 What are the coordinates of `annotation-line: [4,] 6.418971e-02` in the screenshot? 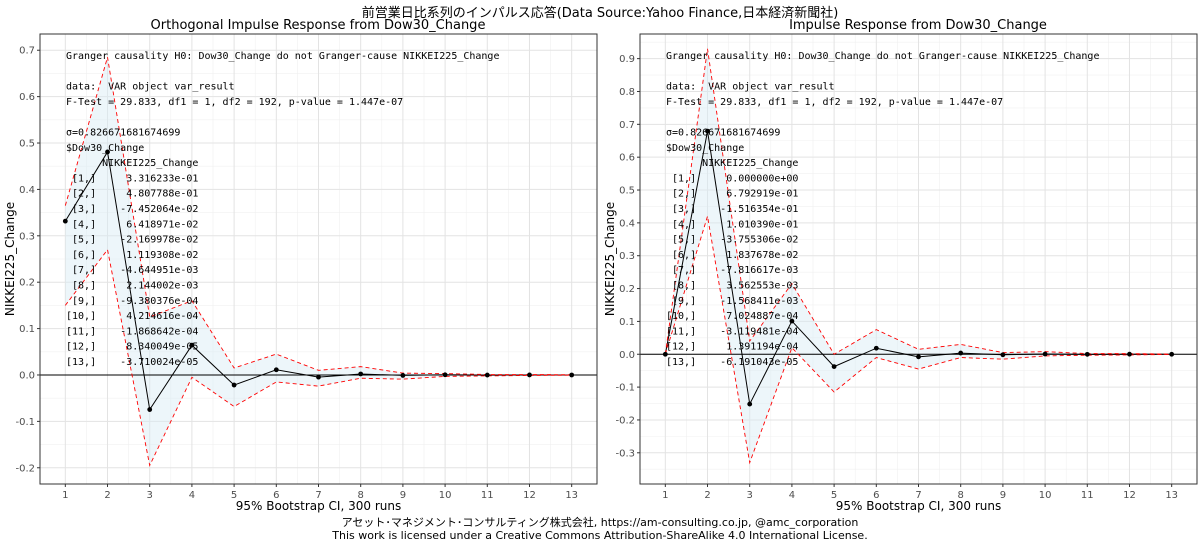 It's located at (132, 224).